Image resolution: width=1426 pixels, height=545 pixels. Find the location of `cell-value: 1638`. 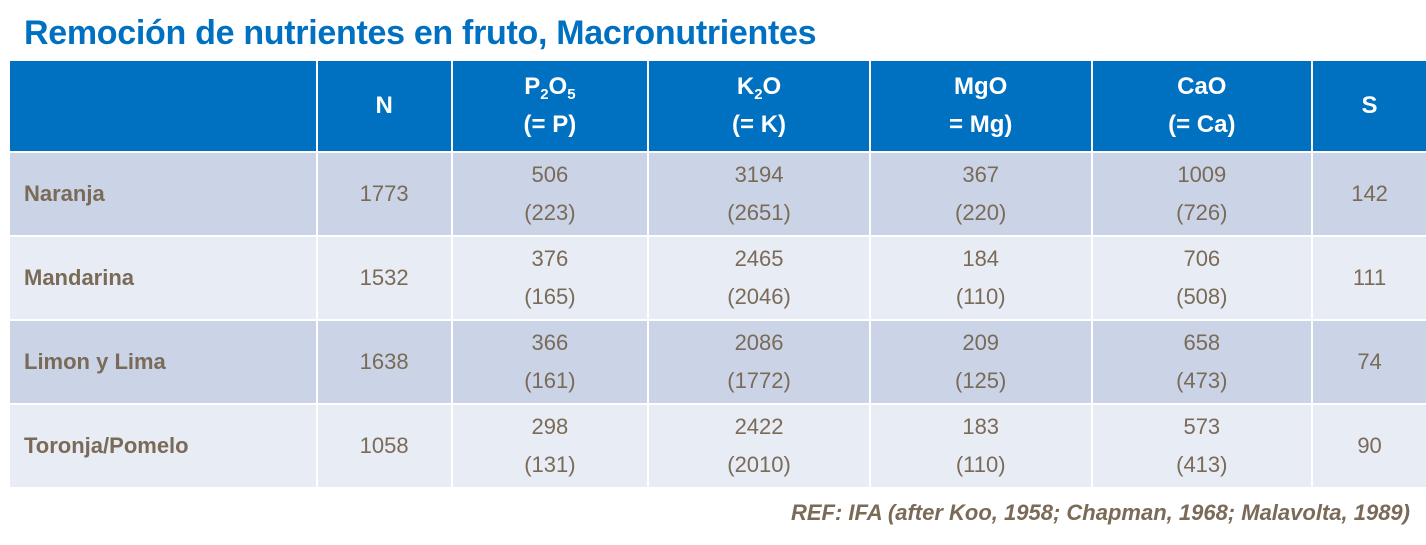

cell-value: 1638 is located at coordinates (384, 361).